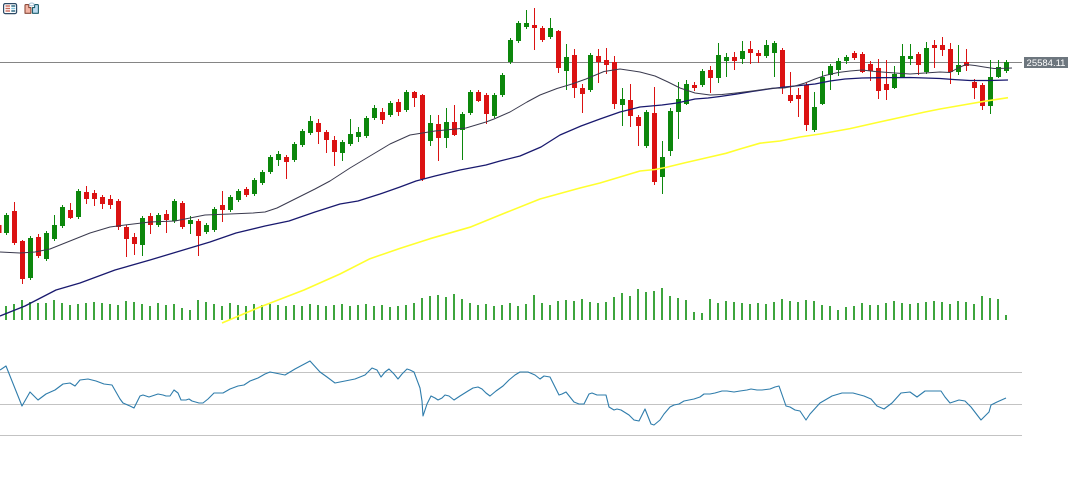  I want to click on svg-text: 25584.11, so click(1046, 63).